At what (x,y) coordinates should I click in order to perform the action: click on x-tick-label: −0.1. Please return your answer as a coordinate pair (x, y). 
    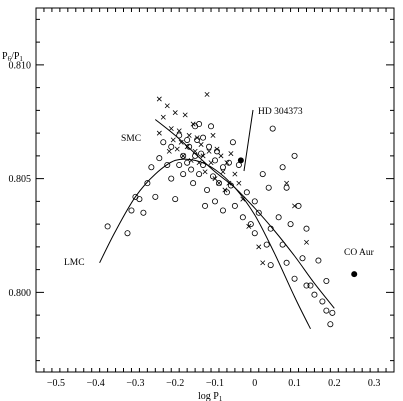
    Looking at the image, I should click on (215, 383).